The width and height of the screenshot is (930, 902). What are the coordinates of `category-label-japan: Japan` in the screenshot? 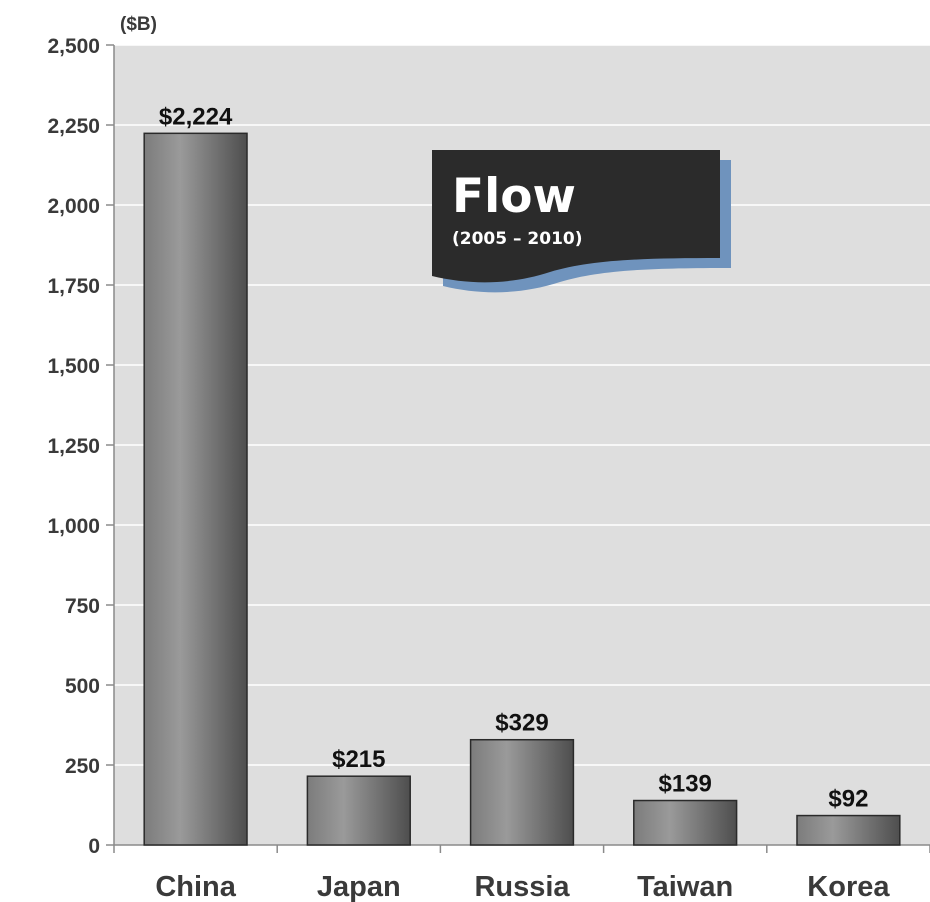 It's located at (359, 886).